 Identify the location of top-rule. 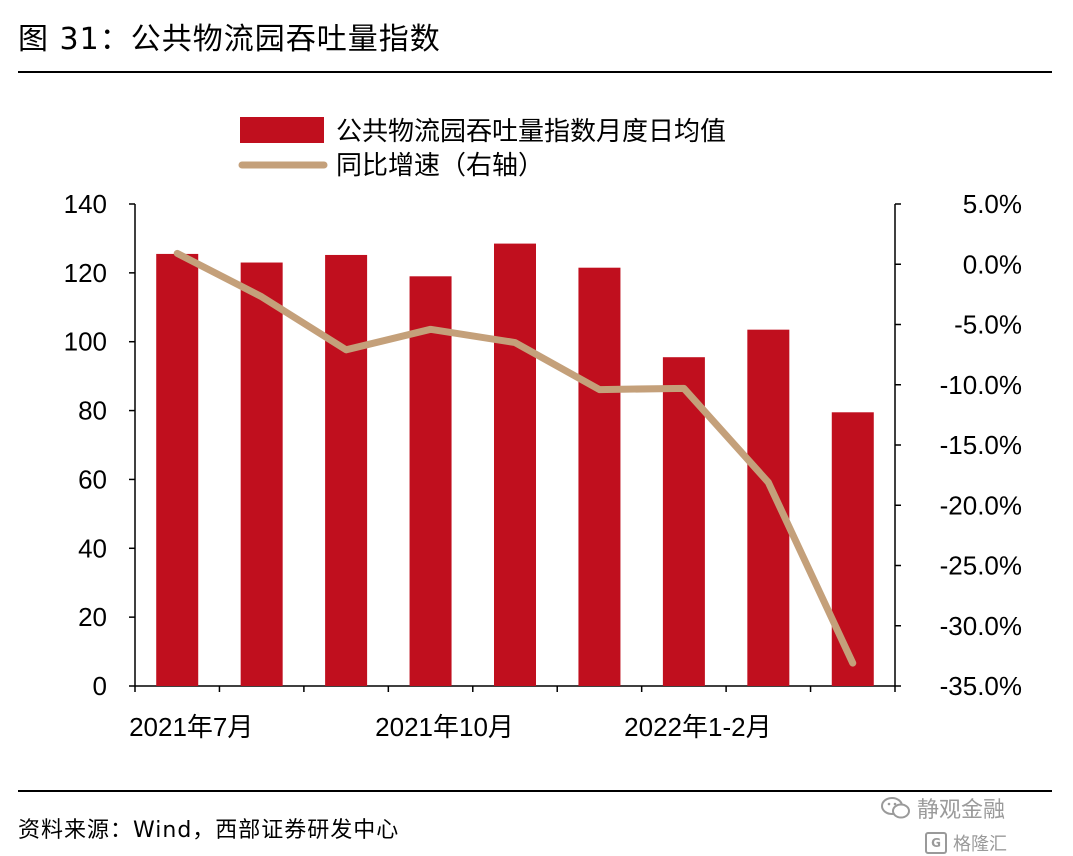
(535, 72).